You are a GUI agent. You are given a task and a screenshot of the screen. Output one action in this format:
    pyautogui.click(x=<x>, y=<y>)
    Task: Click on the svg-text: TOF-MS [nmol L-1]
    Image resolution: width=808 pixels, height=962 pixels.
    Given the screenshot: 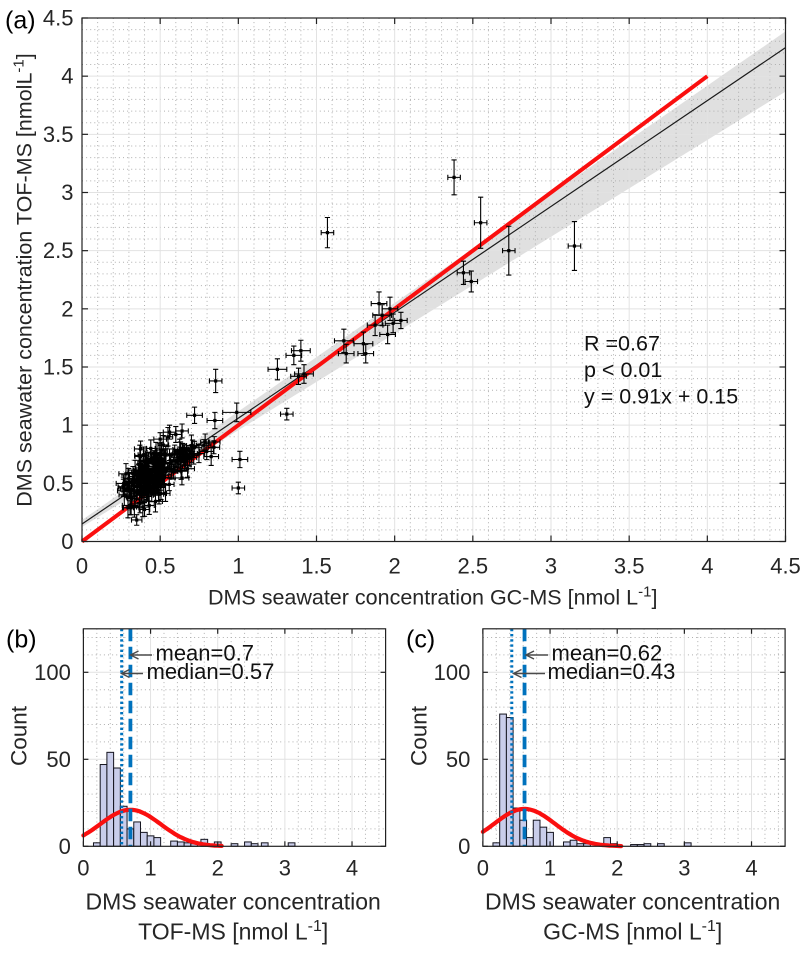 What is the action you would take?
    pyautogui.click(x=233, y=931)
    